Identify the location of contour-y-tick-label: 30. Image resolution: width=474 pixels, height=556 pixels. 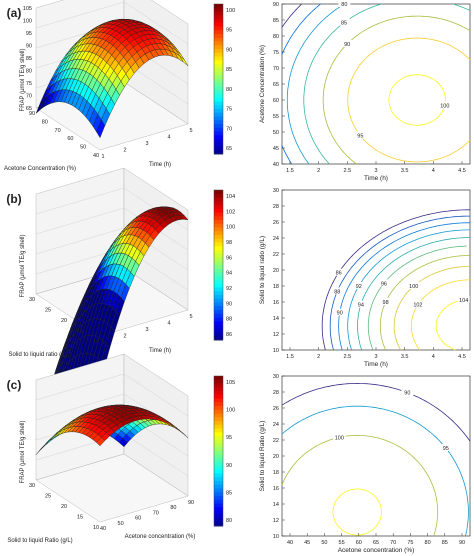
(276, 377).